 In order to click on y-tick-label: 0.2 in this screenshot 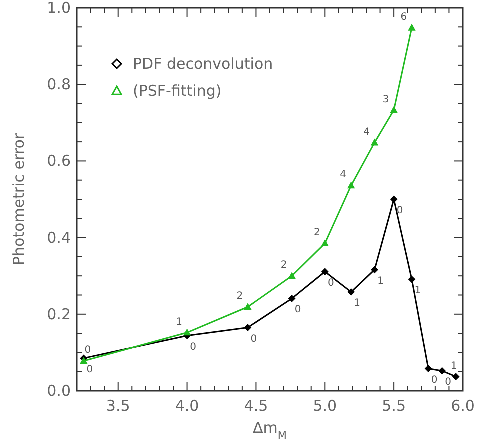, I will do `click(59, 314)`.